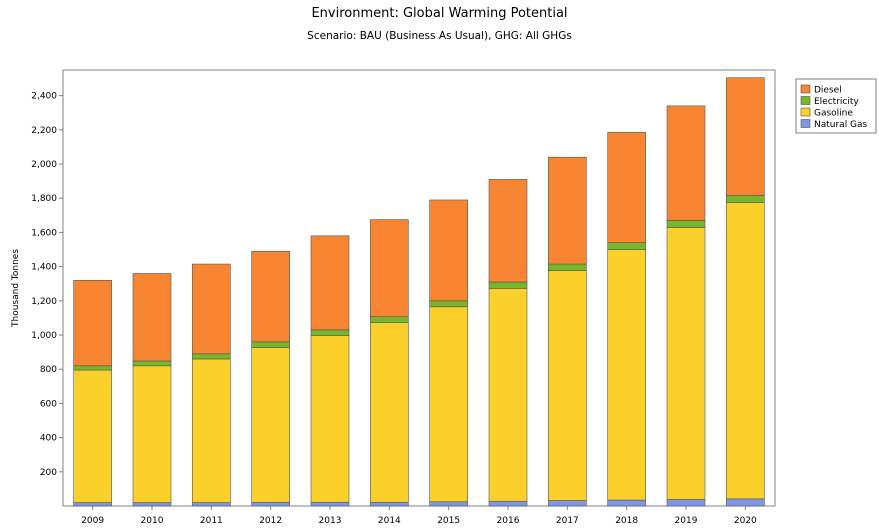  Describe the element at coordinates (686, 163) in the screenshot. I see `bar-segment-diesel-2019` at that location.